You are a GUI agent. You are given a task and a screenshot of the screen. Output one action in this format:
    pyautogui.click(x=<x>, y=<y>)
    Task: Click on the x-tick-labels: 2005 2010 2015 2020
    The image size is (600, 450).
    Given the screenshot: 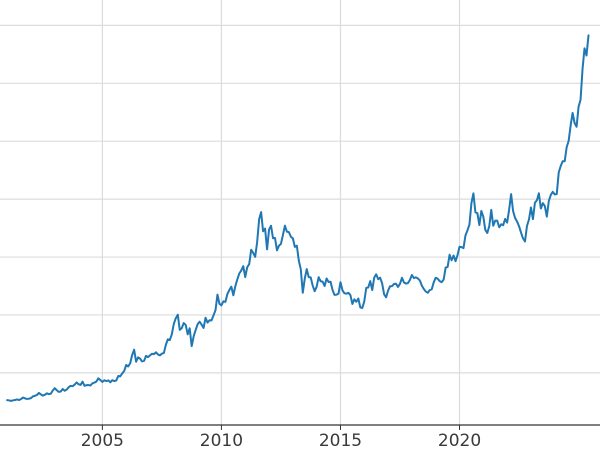 What is the action you would take?
    pyautogui.click(x=281, y=440)
    